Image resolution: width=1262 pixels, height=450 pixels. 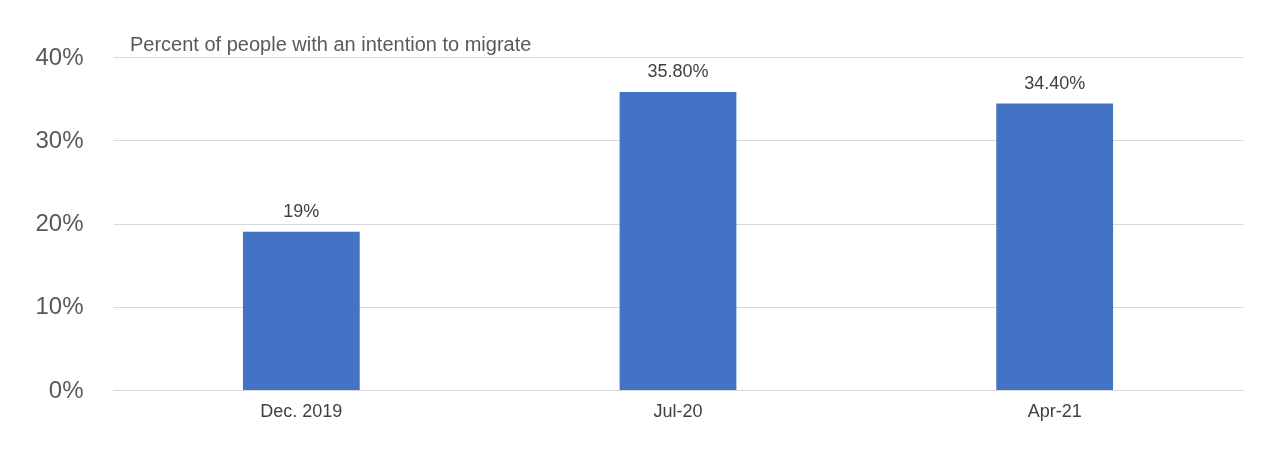 What do you see at coordinates (678, 410) in the screenshot?
I see `x-tick-label: Jul-20` at bounding box center [678, 410].